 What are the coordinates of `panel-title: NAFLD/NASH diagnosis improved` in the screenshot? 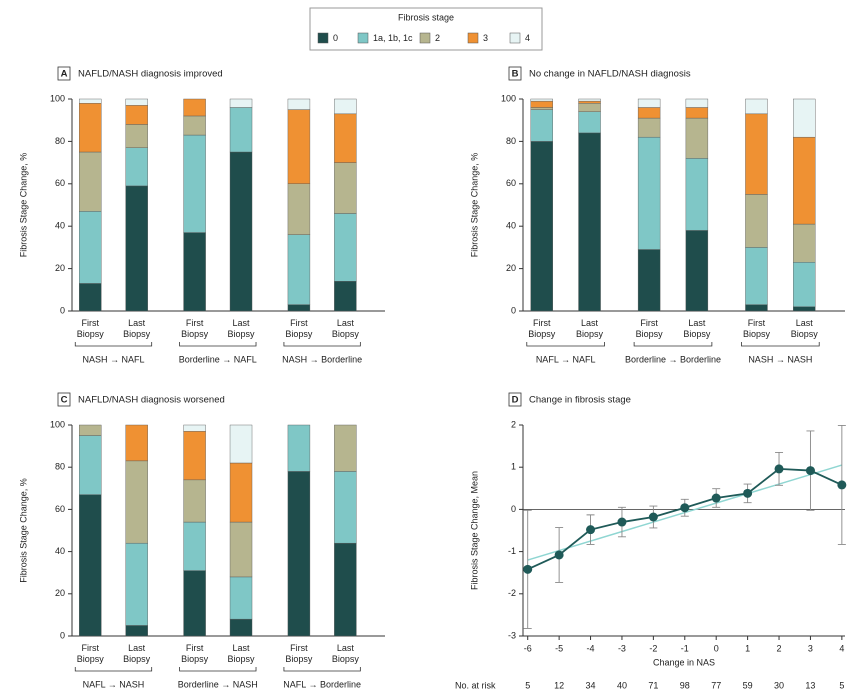 It's located at (150, 74).